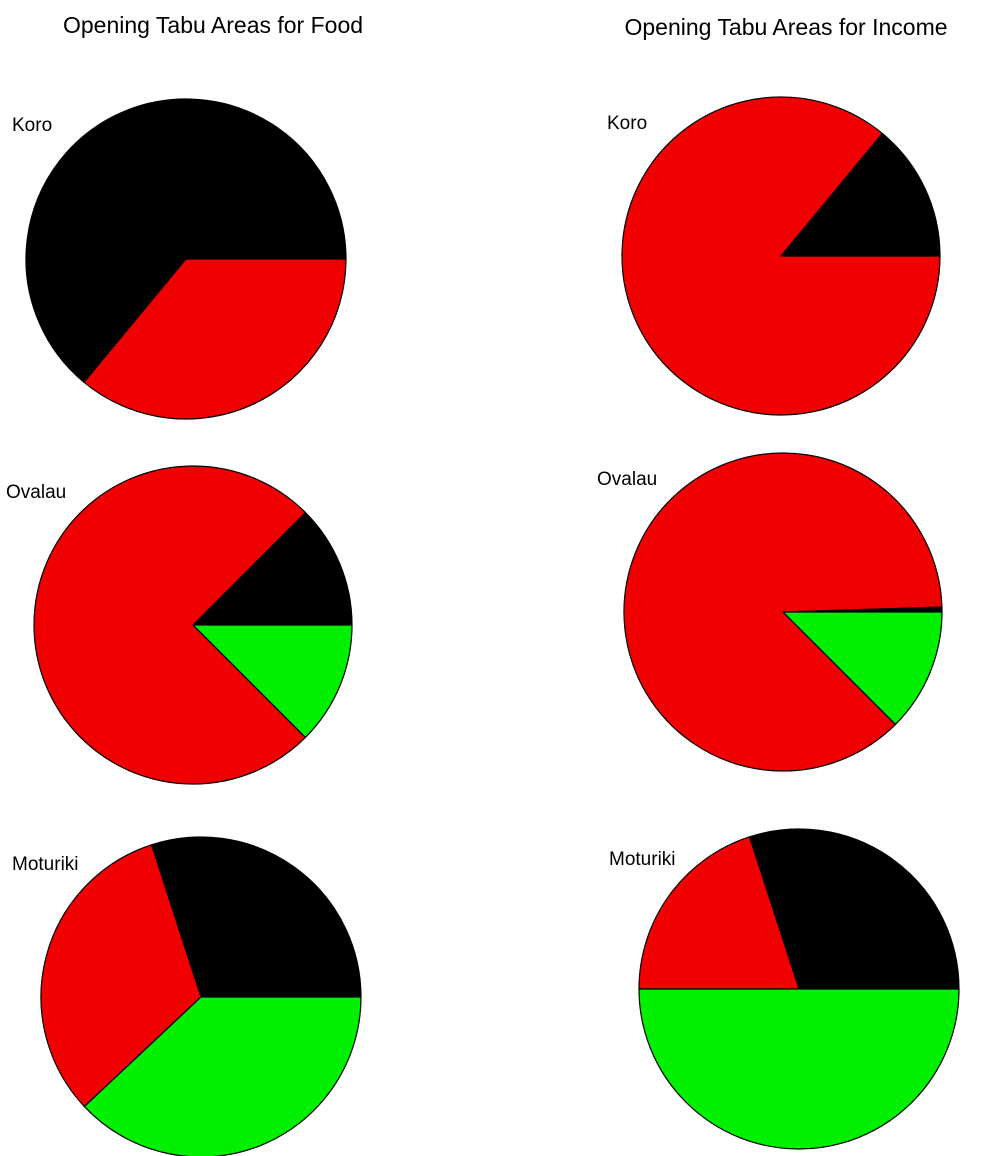 This screenshot has width=981, height=1156. What do you see at coordinates (770, 612) in the screenshot?
I see `income-ovalau-pie: Ovalau` at bounding box center [770, 612].